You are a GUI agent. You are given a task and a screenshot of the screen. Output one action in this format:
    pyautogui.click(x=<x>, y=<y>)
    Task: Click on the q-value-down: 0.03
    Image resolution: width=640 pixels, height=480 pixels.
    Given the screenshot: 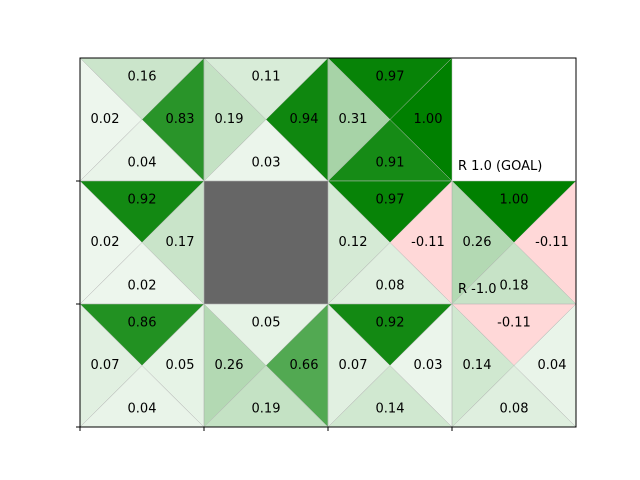 What is the action you would take?
    pyautogui.click(x=266, y=163)
    